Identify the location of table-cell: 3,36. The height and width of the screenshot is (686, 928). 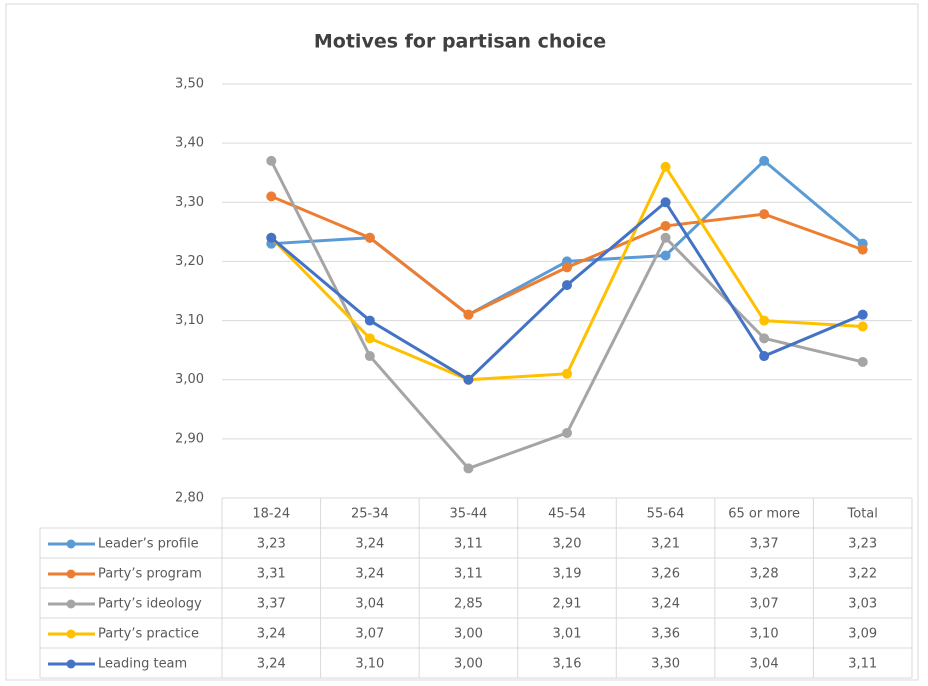
(665, 634).